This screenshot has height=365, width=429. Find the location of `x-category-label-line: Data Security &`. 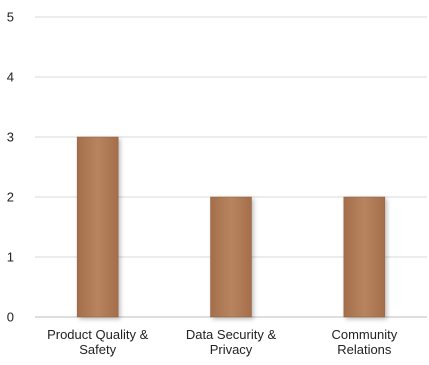

x-category-label-line: Data Security & is located at coordinates (231, 334).